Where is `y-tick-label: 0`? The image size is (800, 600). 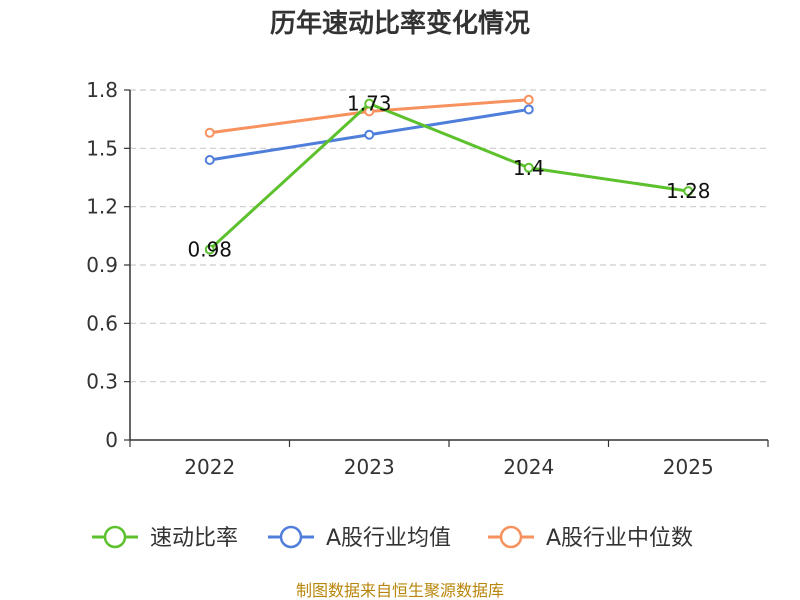 y-tick-label: 0 is located at coordinates (111, 440).